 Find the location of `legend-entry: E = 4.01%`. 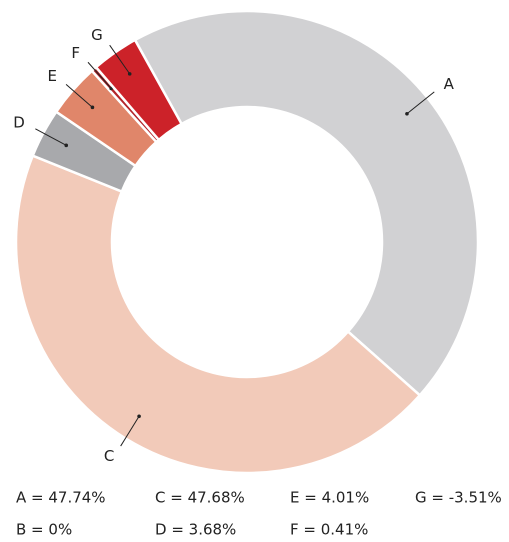

legend-entry: E = 4.01% is located at coordinates (329, 498).